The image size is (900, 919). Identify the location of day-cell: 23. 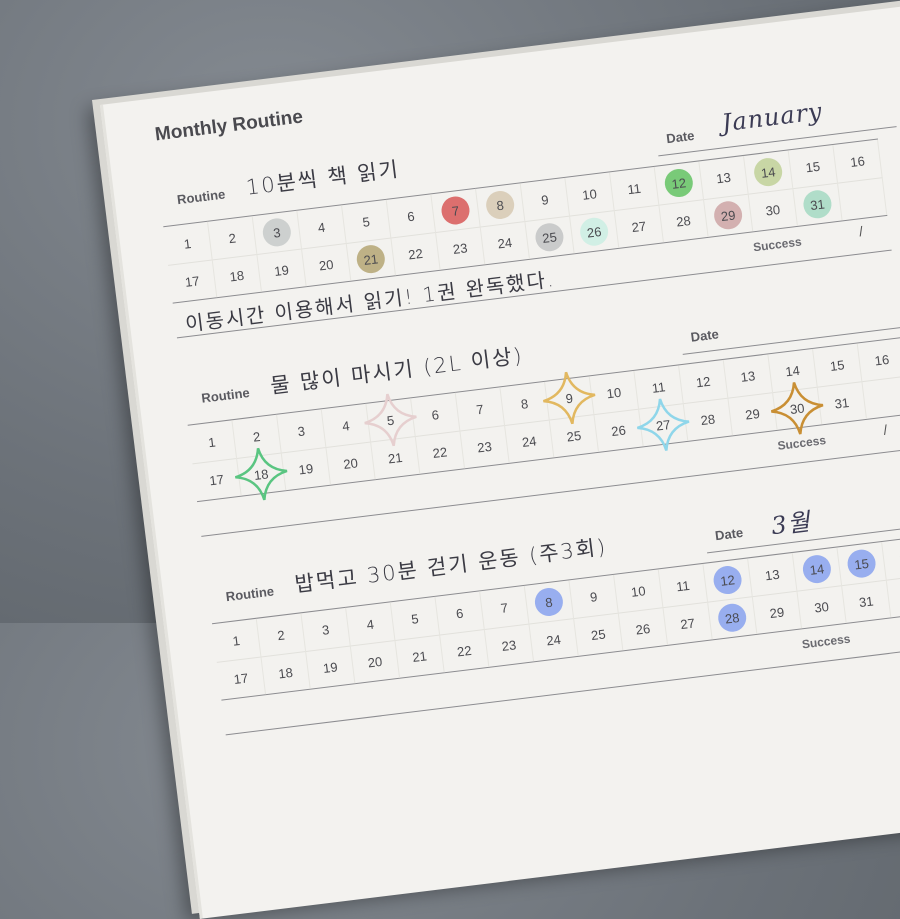
(509, 645).